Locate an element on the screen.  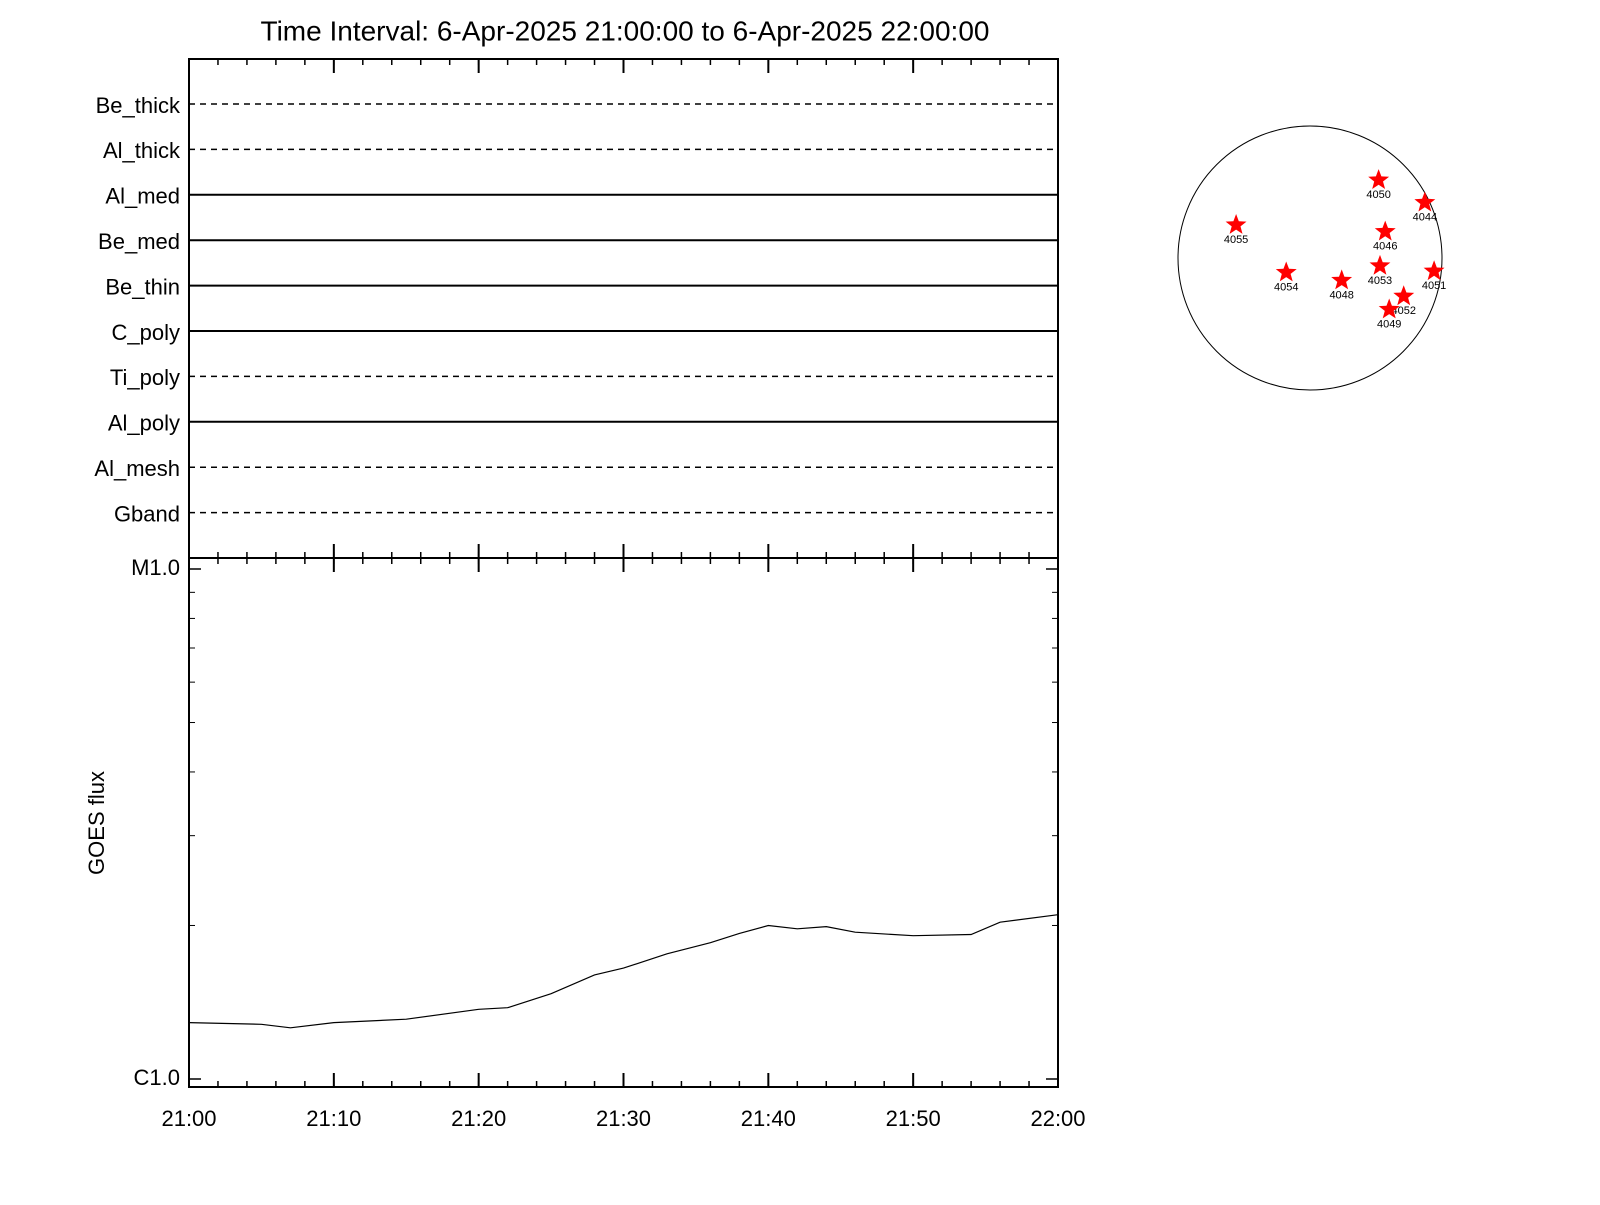
flux-line is located at coordinates (623, 971).